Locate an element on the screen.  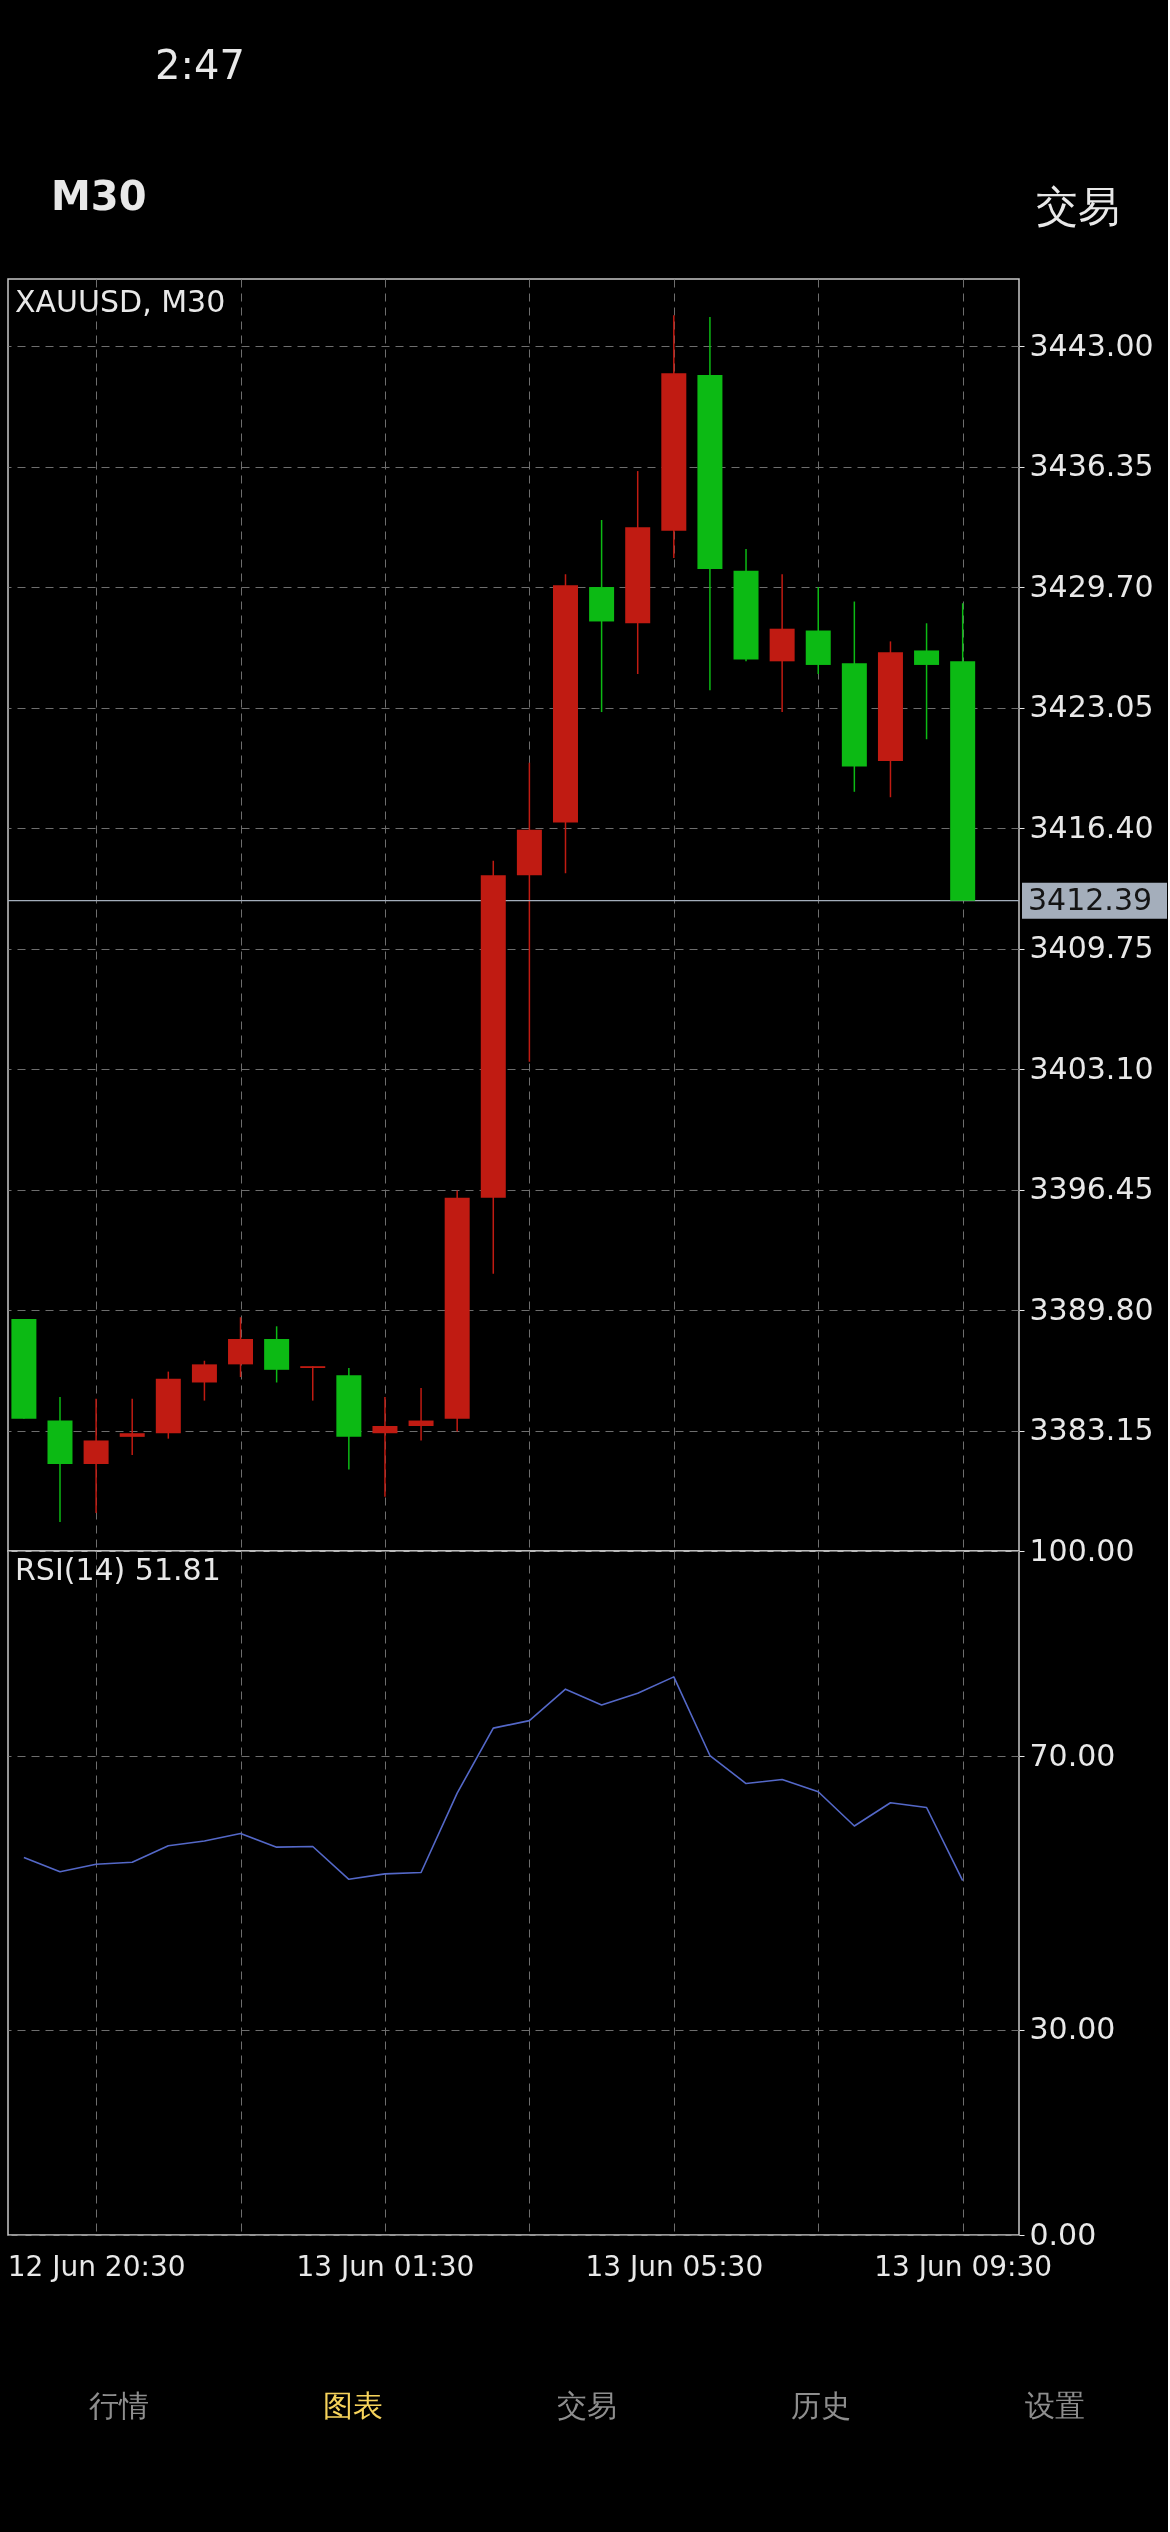
chart-title: RSI(14) 51.81 is located at coordinates (118, 1569).